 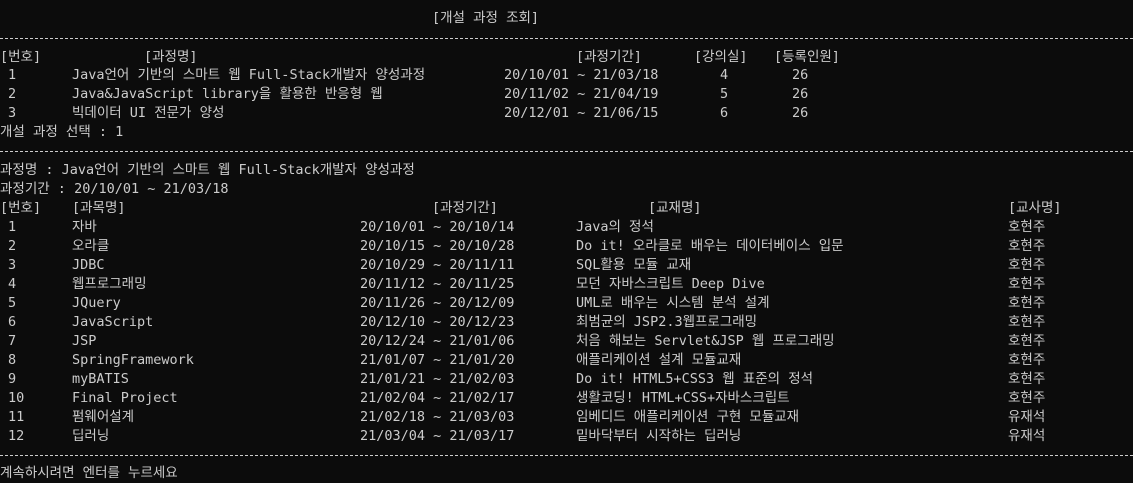 I want to click on subject-period: 21/01/07 ~ 21/01/20, so click(x=437, y=360).